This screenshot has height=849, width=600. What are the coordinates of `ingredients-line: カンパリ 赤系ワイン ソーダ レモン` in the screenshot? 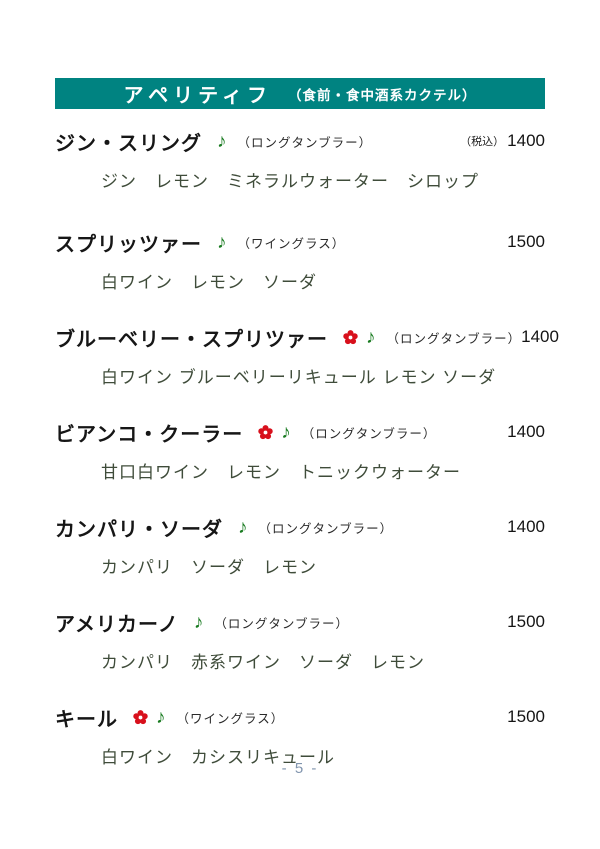 It's located at (263, 662).